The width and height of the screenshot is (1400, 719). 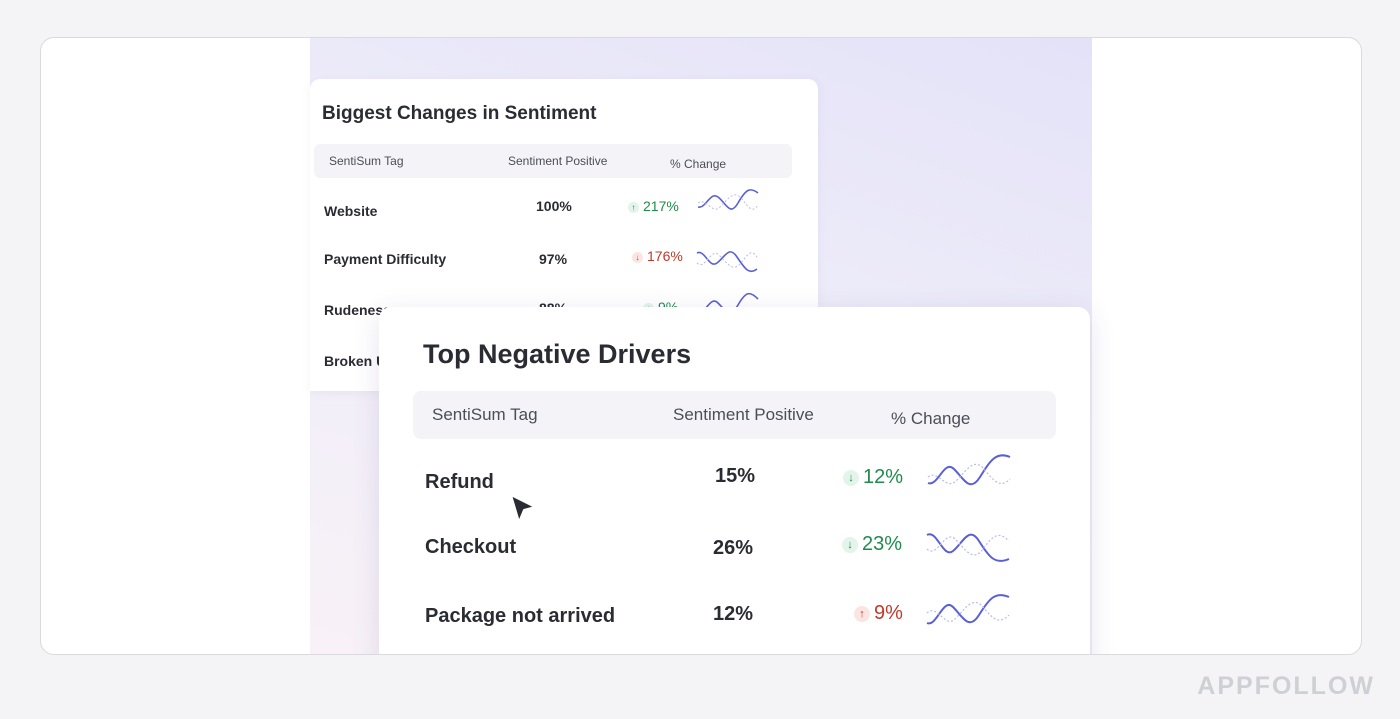 I want to click on card-title: Top Negative Drivers, so click(x=557, y=354).